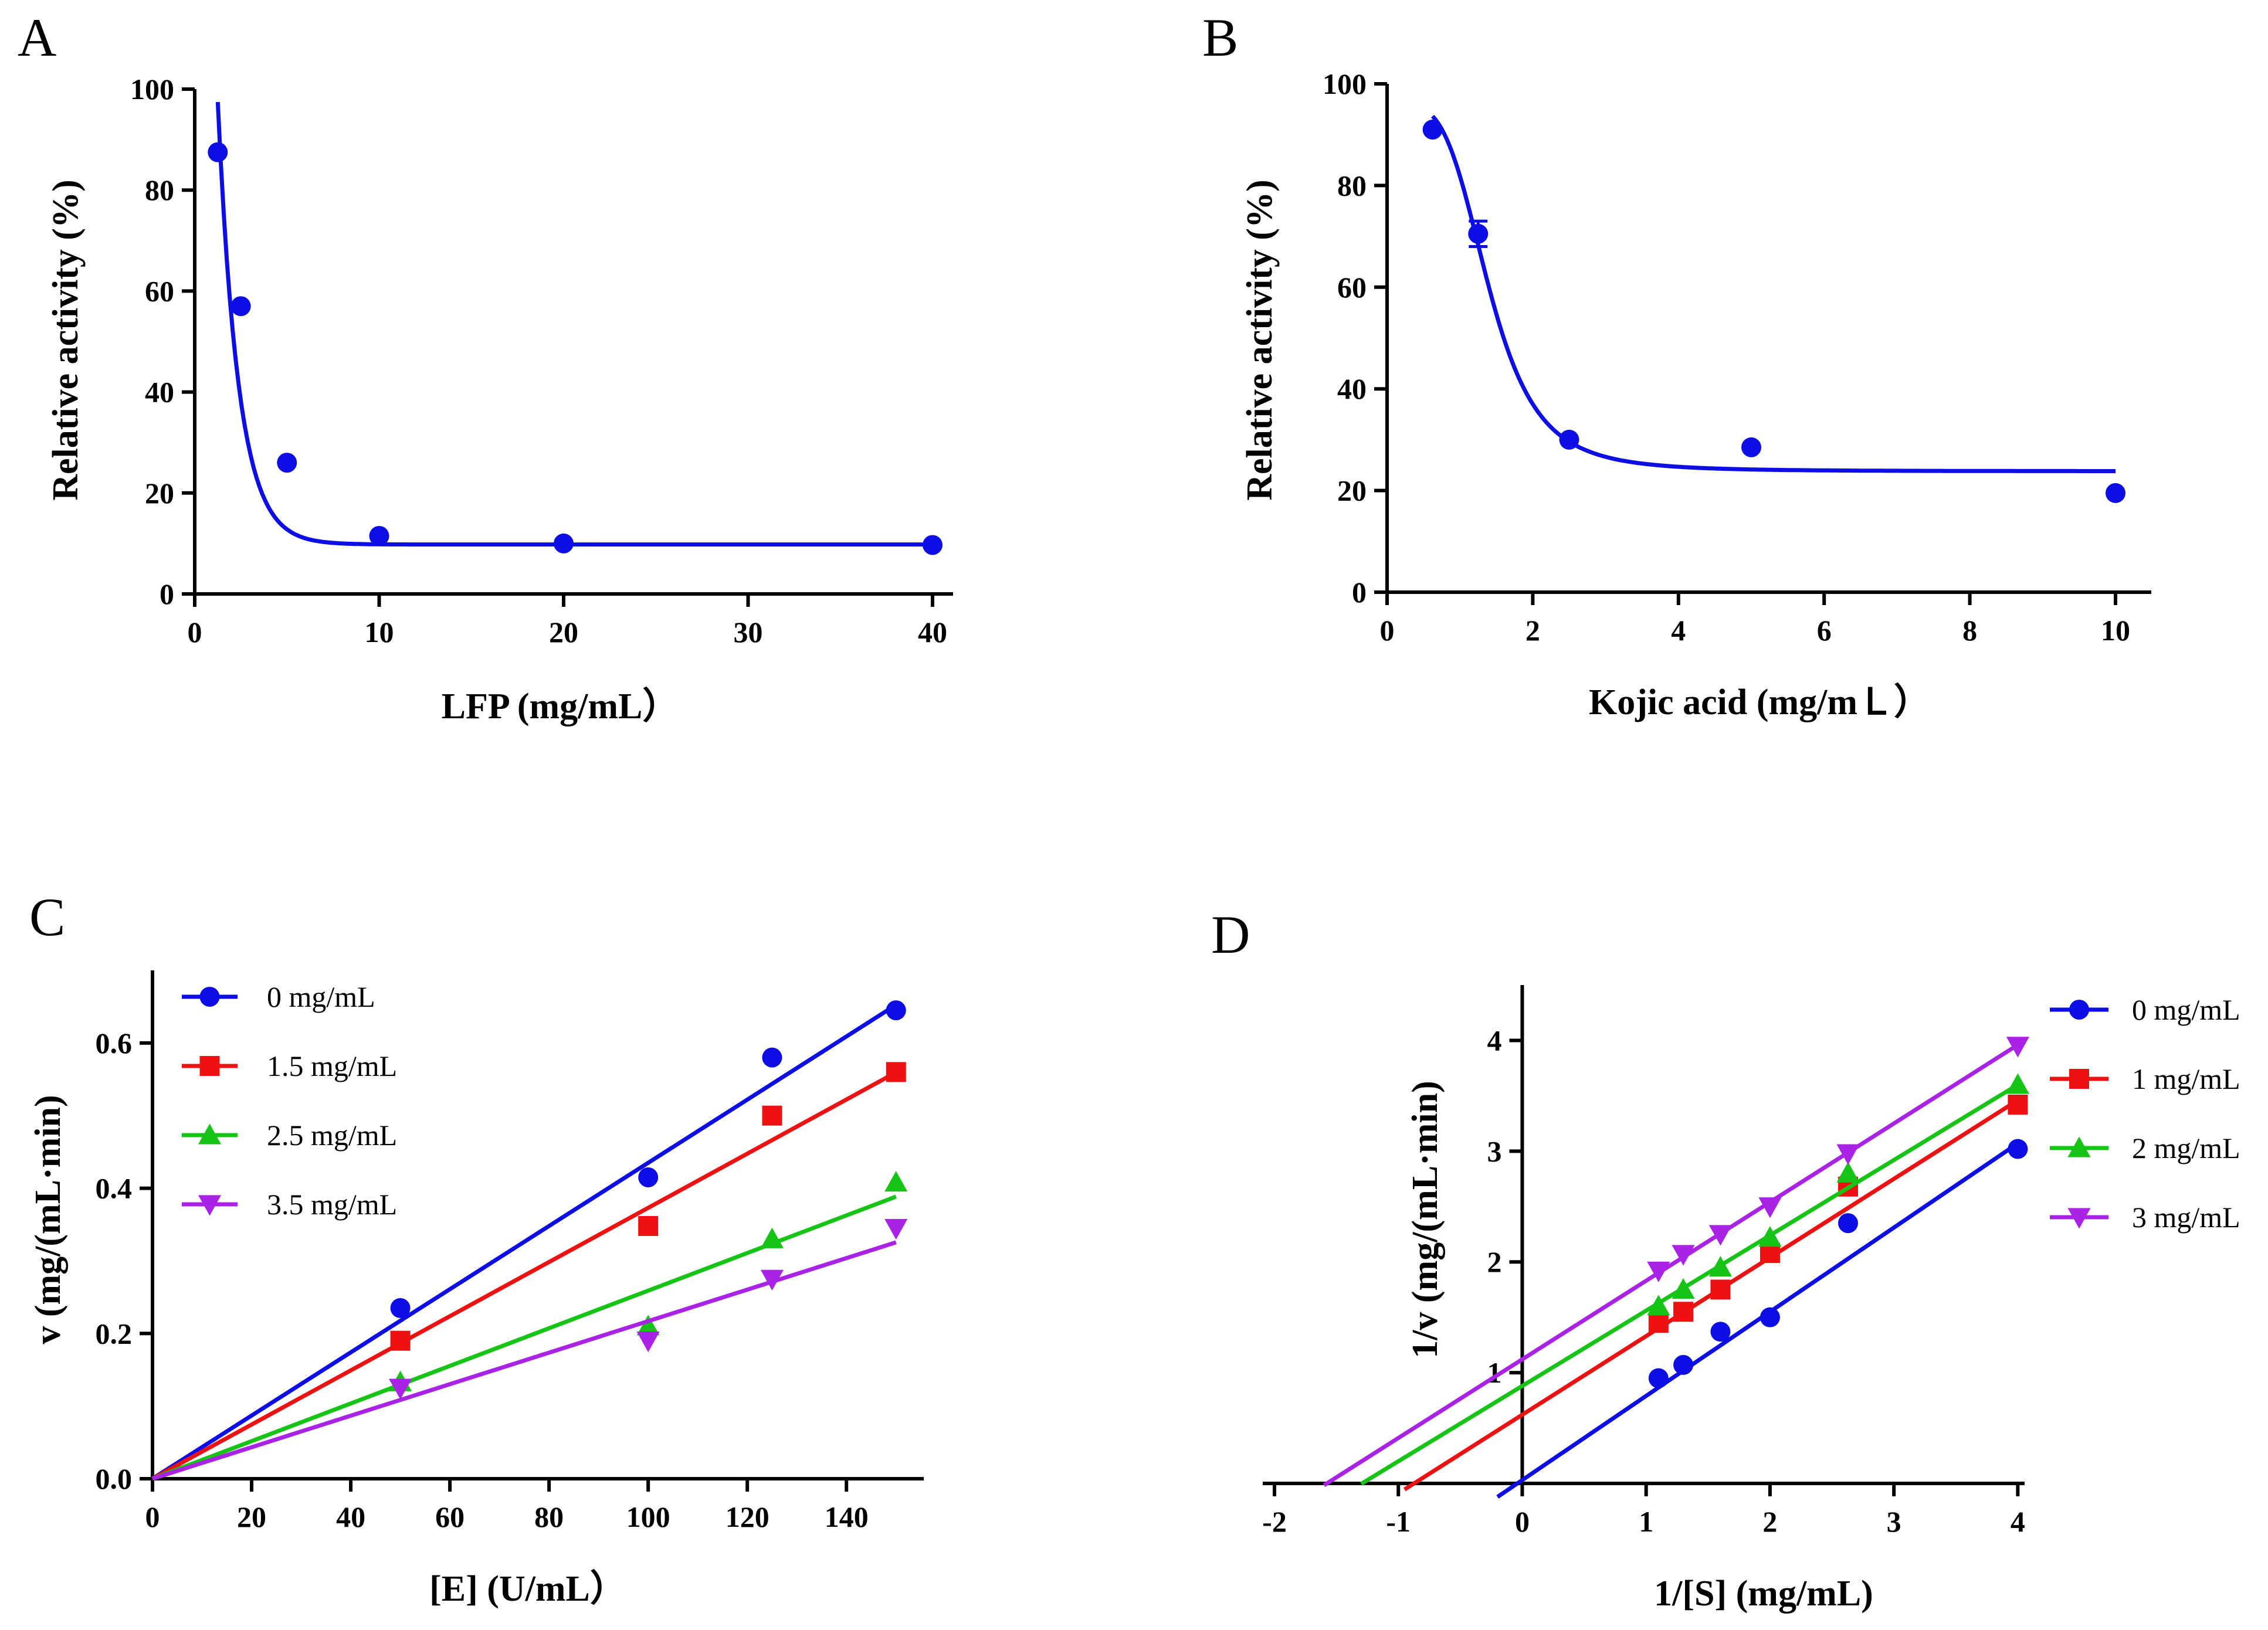 Image resolution: width=2268 pixels, height=1630 pixels. Describe the element at coordinates (1352, 185) in the screenshot. I see `y-tick-label: 80` at that location.